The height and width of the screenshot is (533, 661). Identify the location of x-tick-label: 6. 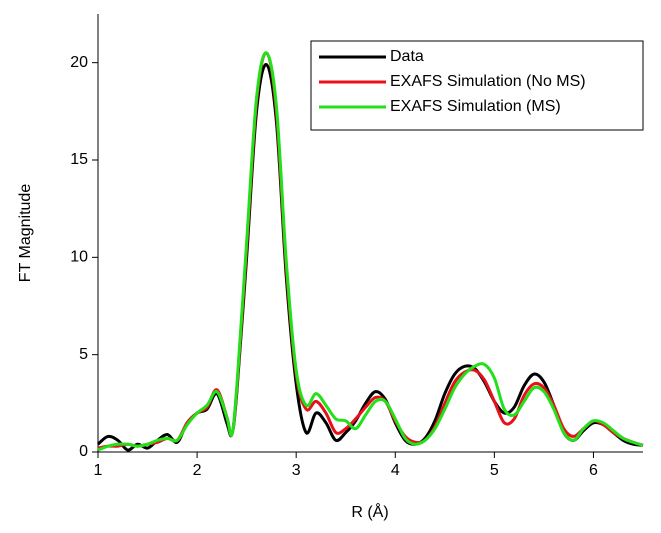
(593, 470).